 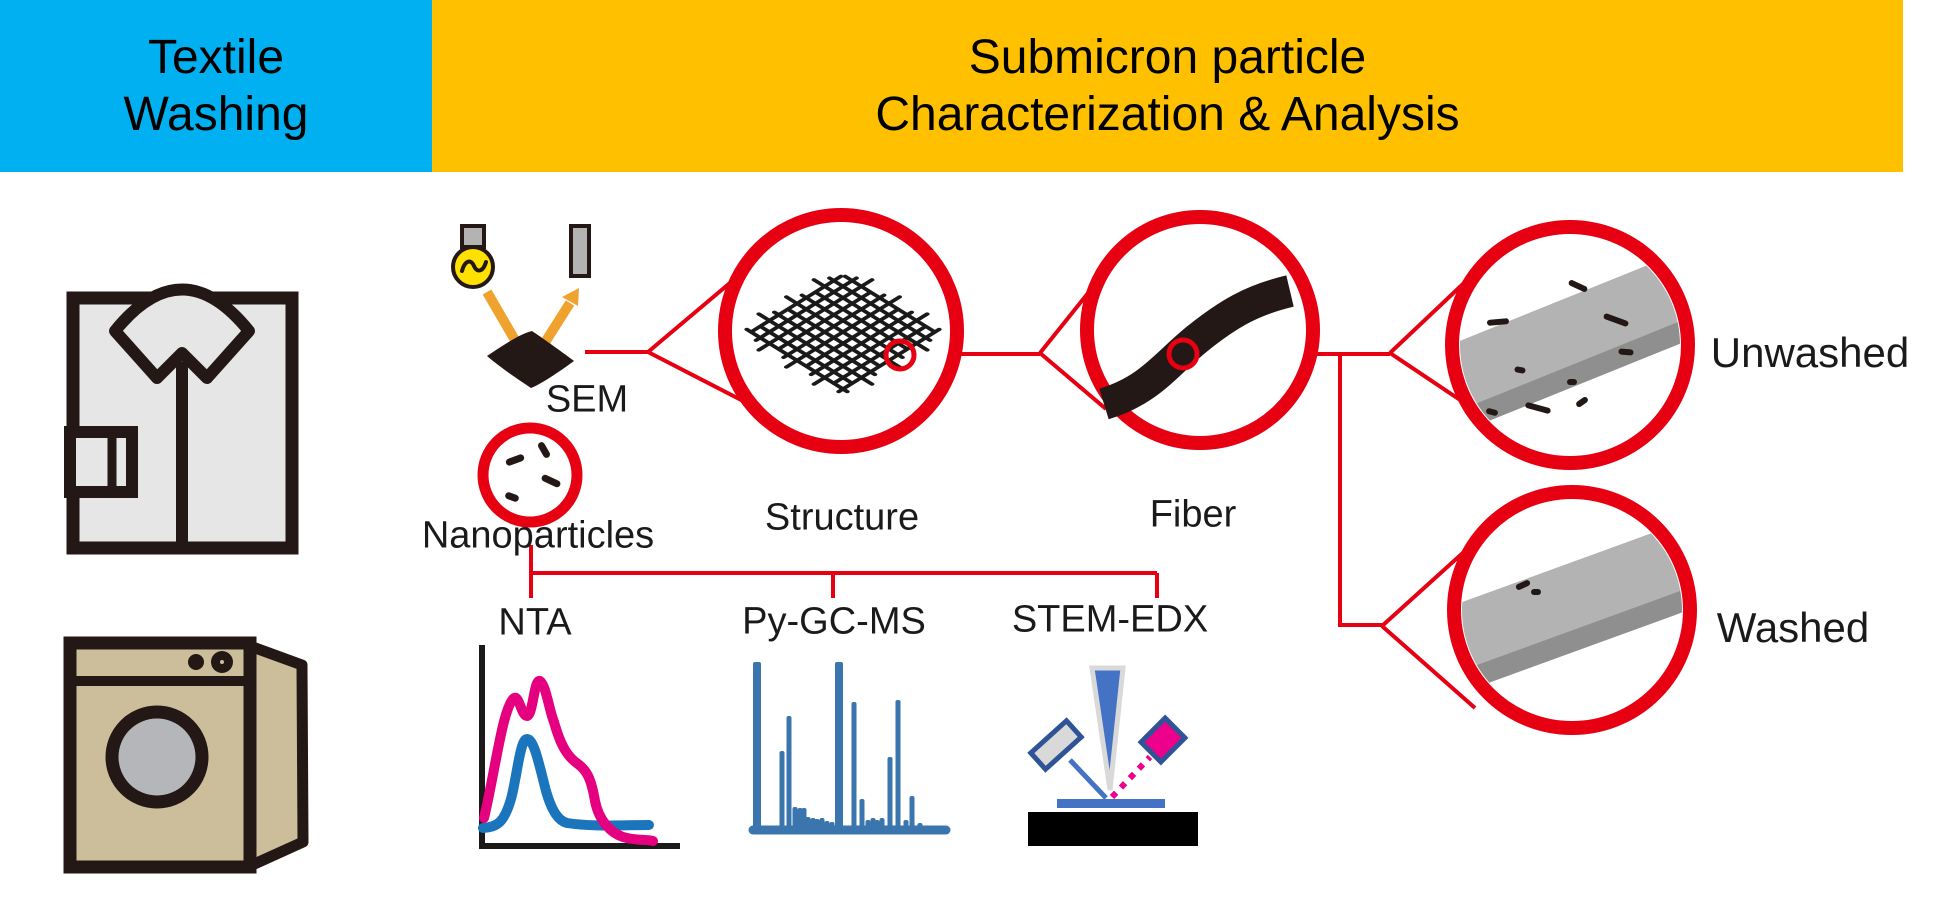 I want to click on washing-machine-icon, so click(x=186, y=755).